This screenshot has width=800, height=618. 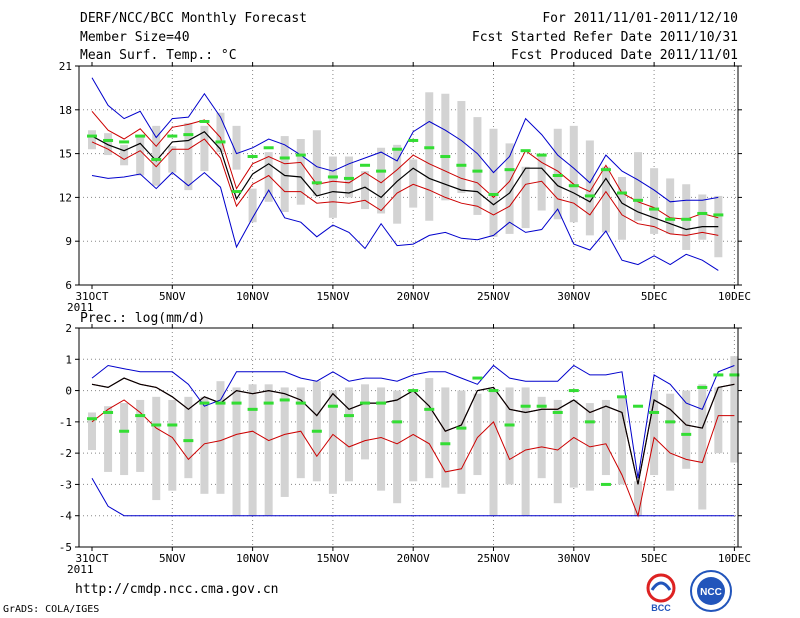 I want to click on x-tick-label: 25NOV, so click(x=493, y=296).